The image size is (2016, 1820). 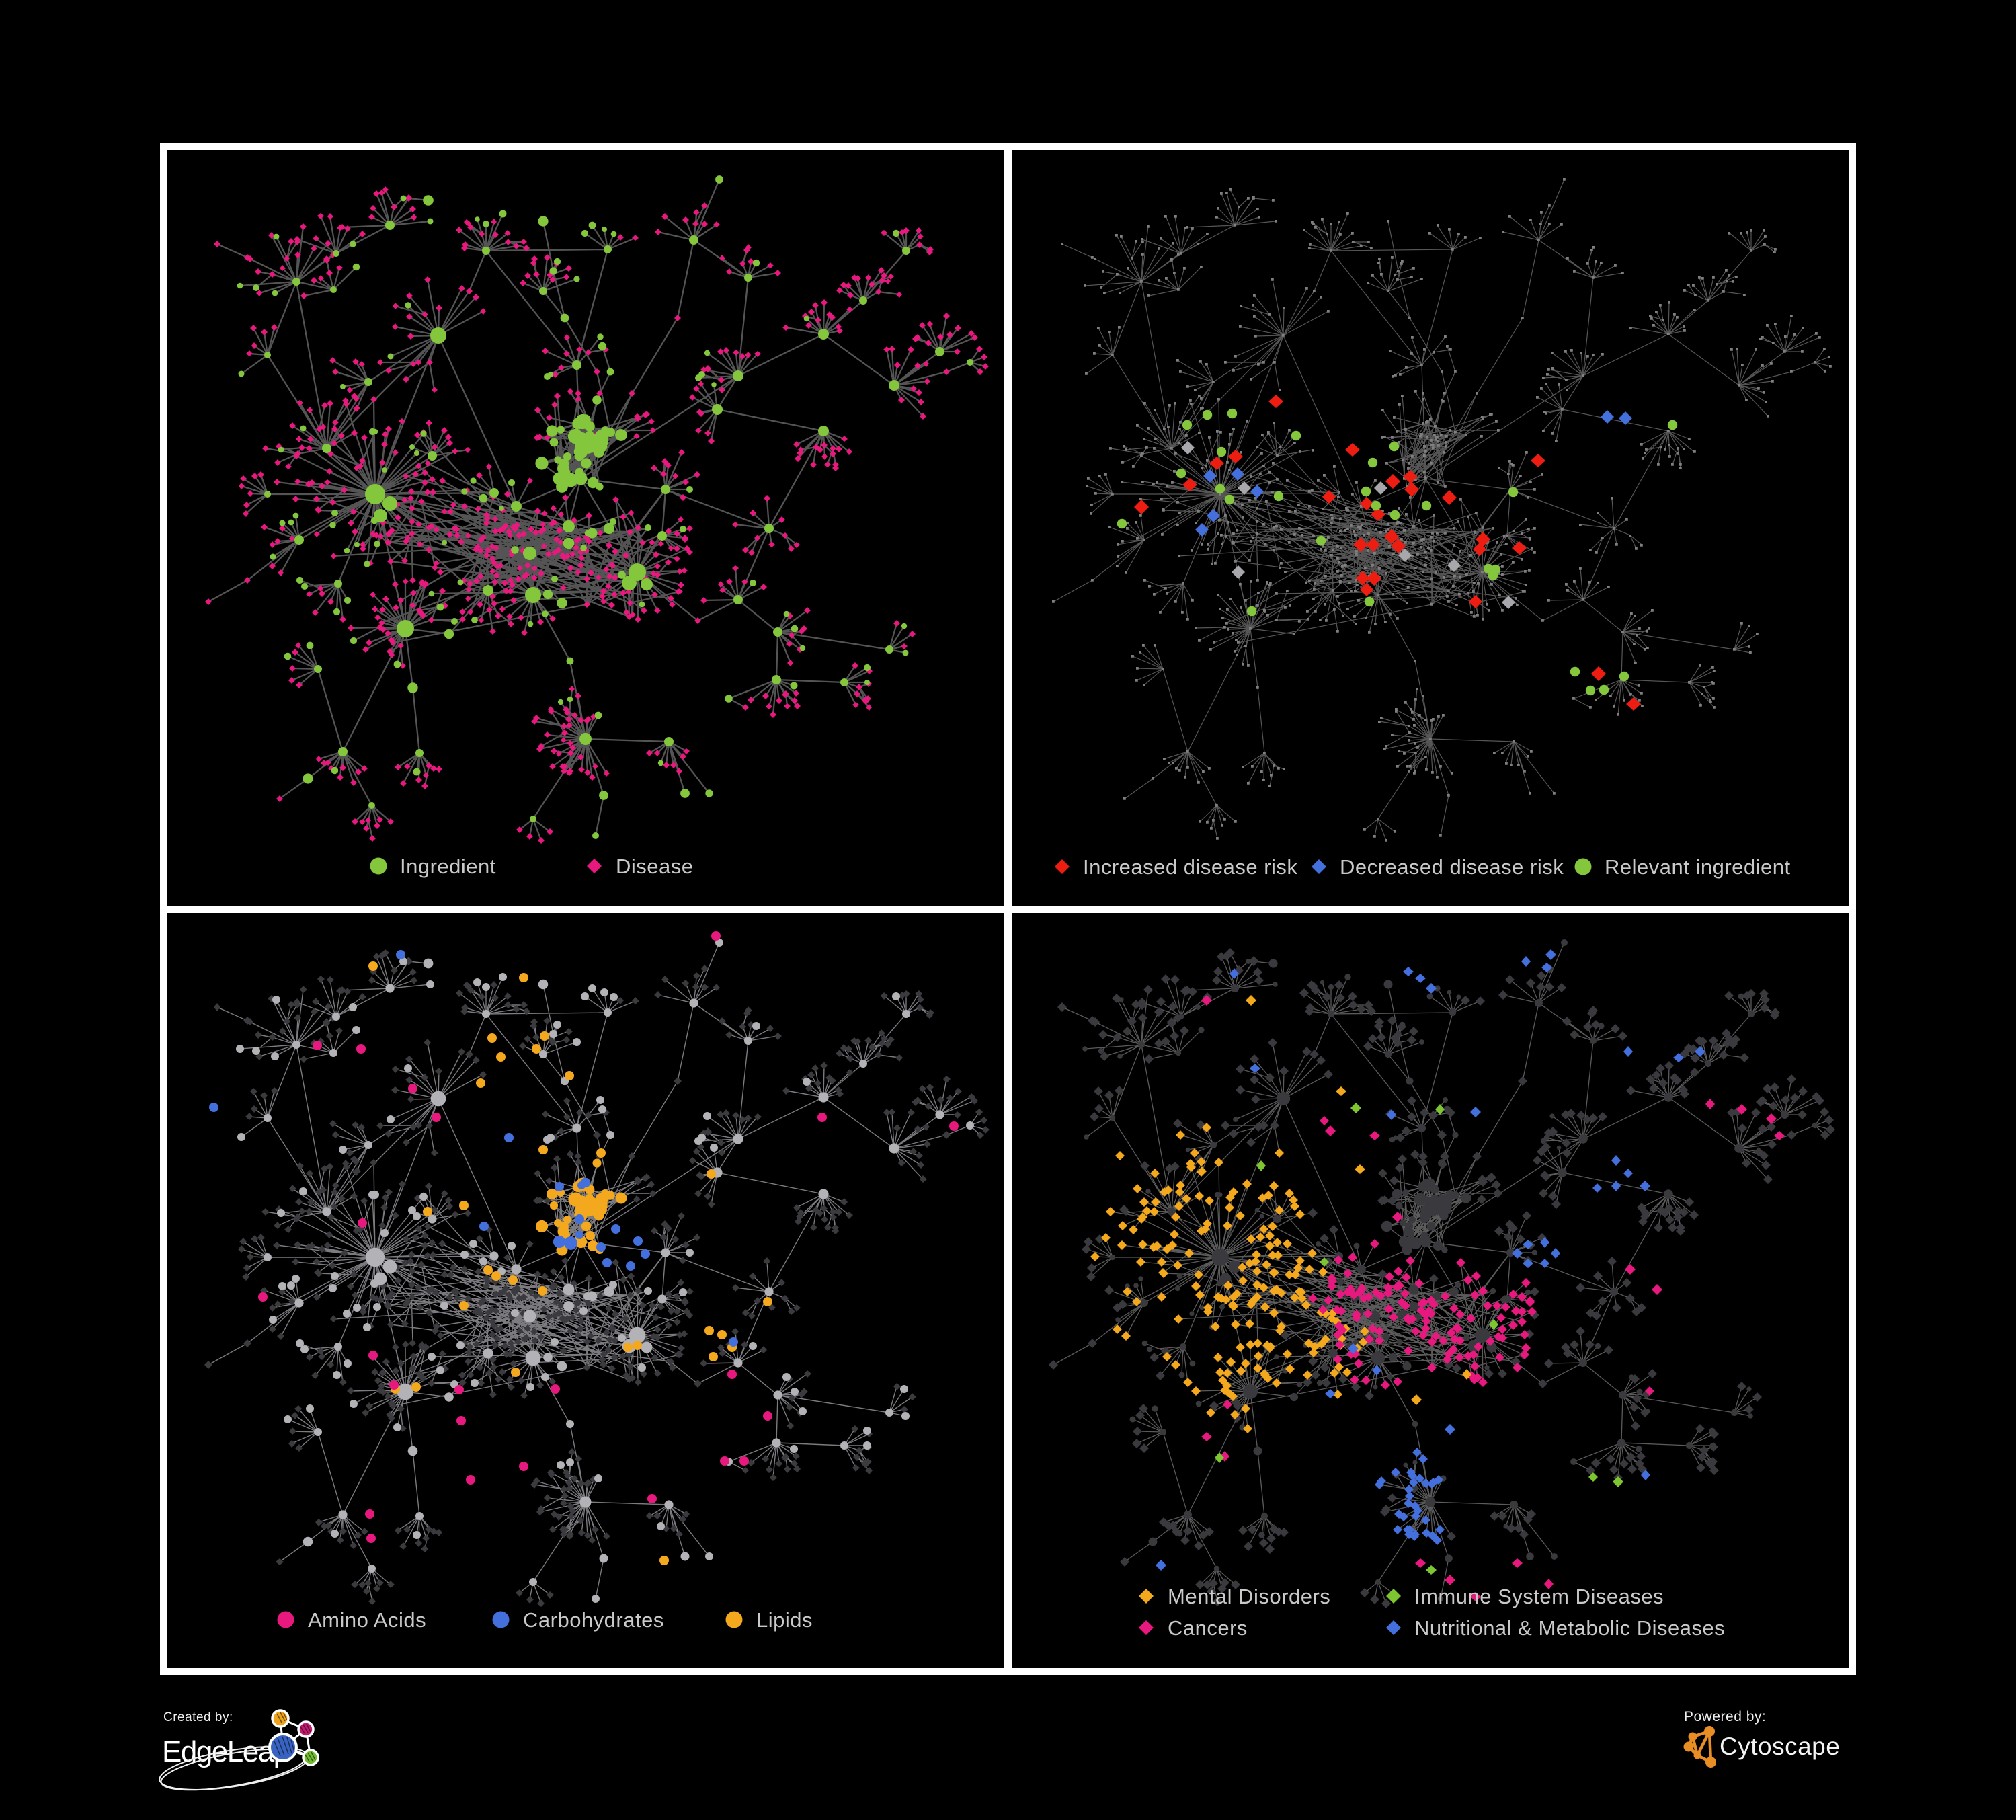 What do you see at coordinates (1780, 1746) in the screenshot?
I see `svg-text: Cytoscape` at bounding box center [1780, 1746].